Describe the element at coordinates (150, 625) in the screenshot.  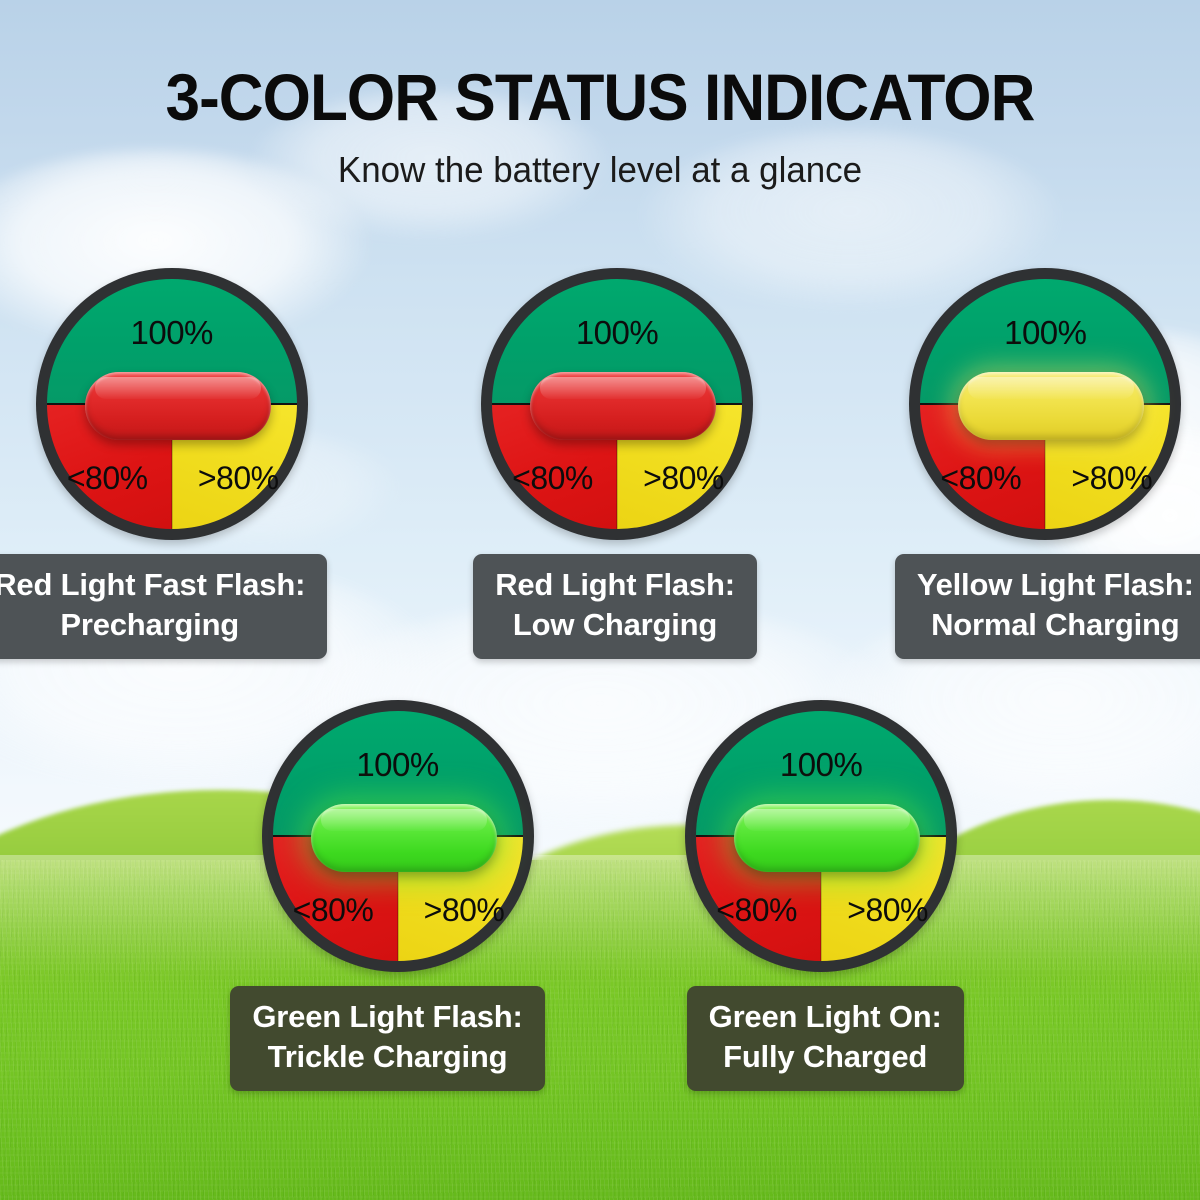
I see `caption-line-2: Precharging` at that location.